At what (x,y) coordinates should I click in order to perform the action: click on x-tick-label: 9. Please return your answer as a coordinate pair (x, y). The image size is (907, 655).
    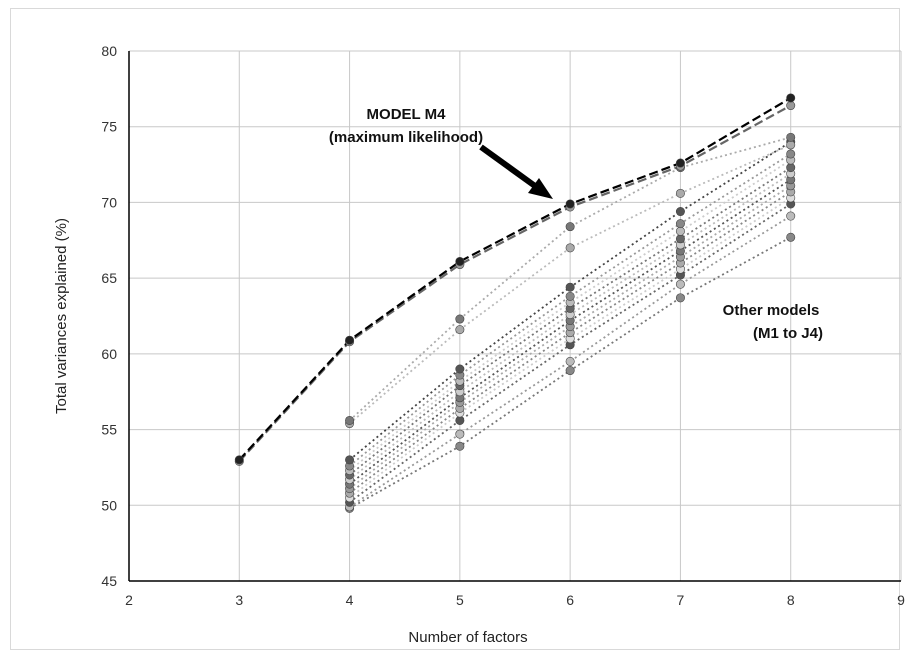
    Looking at the image, I should click on (901, 600).